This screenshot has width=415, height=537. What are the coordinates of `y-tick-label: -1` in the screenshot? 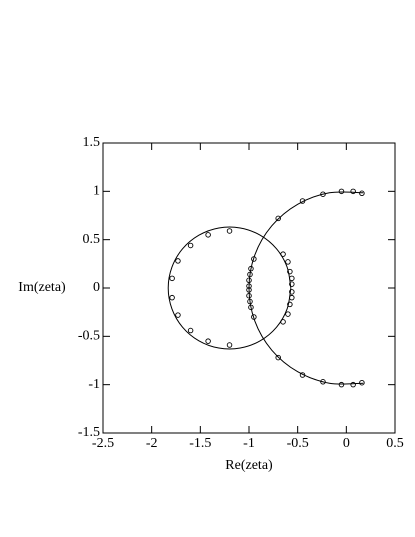 It's located at (94, 384).